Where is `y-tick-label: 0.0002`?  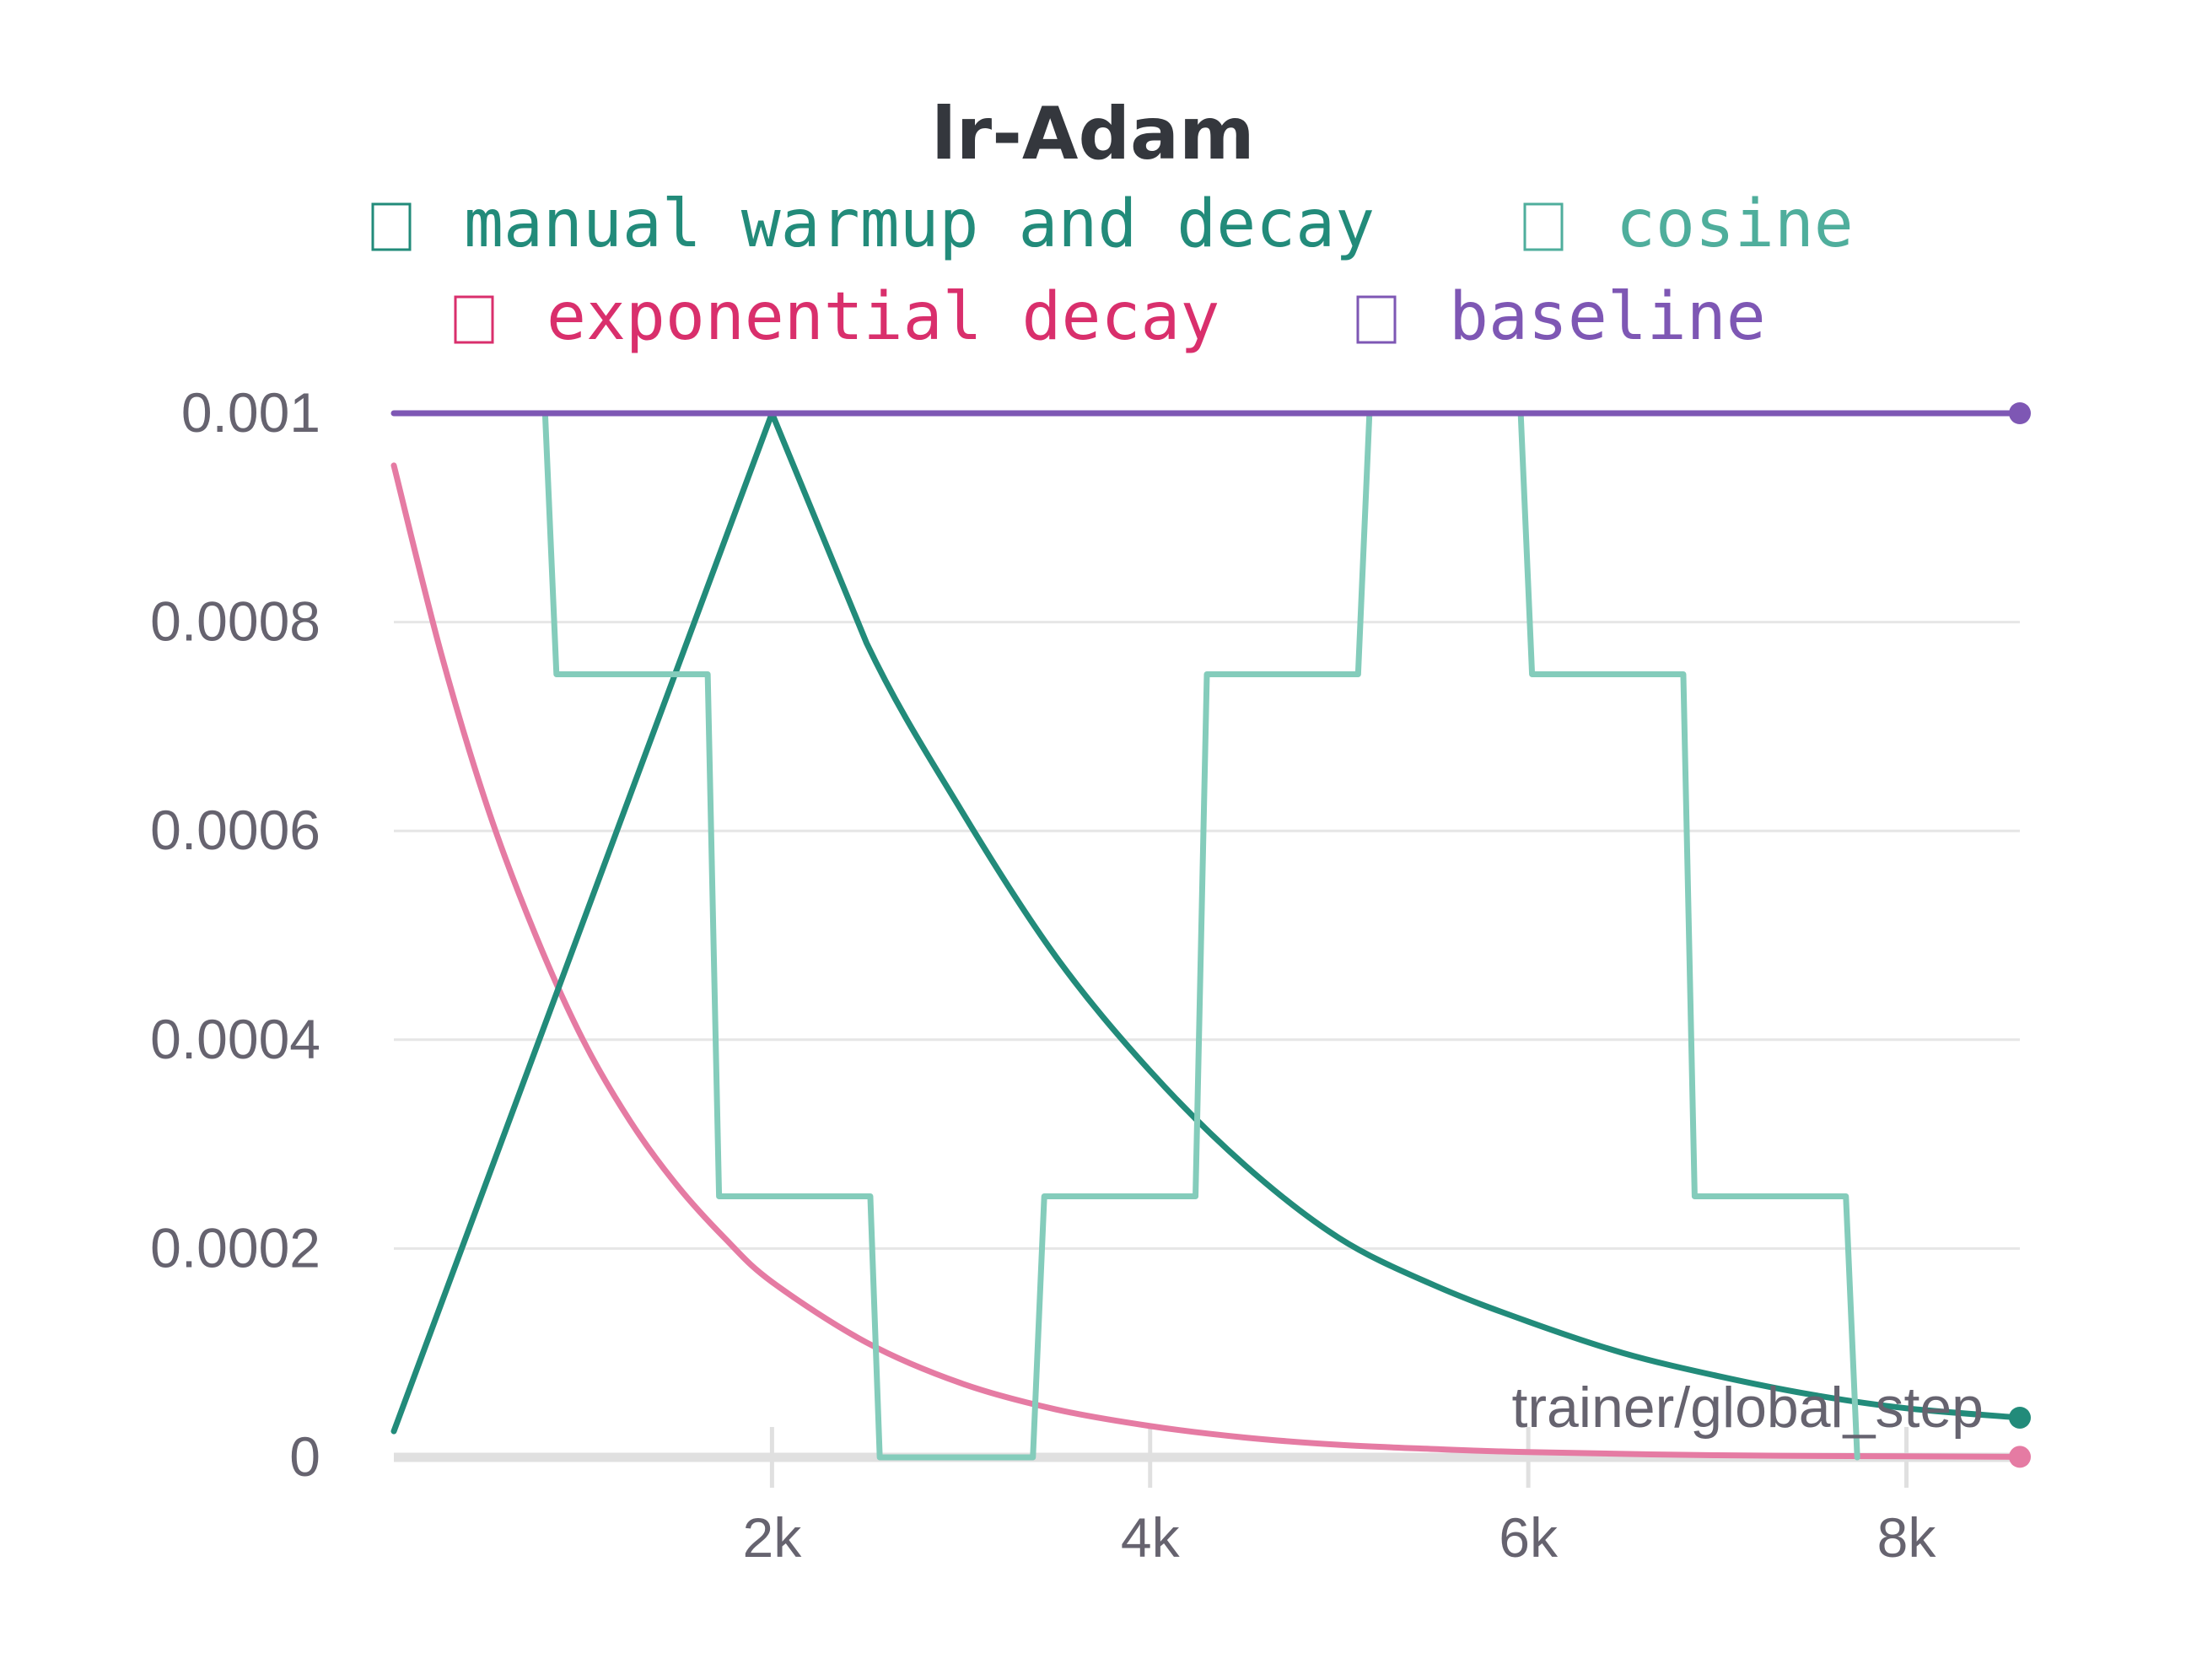 y-tick-label: 0.0002 is located at coordinates (235, 1247).